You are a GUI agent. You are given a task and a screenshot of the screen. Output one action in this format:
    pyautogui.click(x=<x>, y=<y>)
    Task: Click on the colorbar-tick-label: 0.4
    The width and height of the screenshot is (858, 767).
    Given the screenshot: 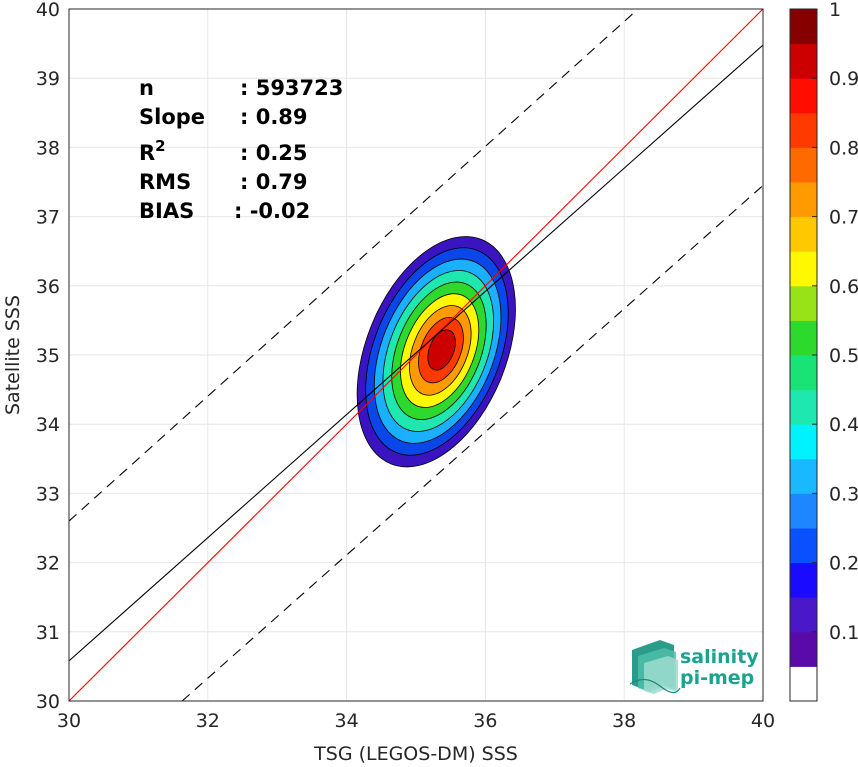 What is the action you would take?
    pyautogui.click(x=843, y=425)
    